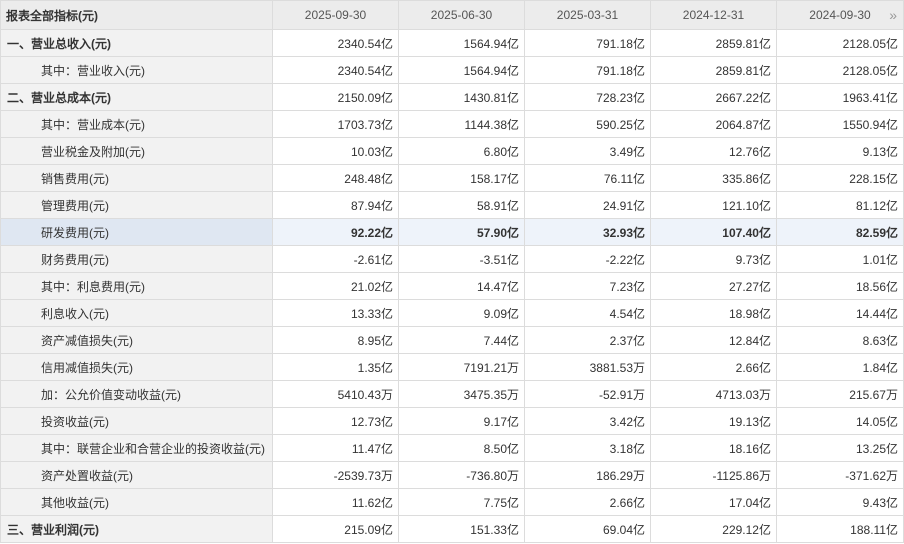 The height and width of the screenshot is (544, 904). I want to click on value-cell: 248.48亿, so click(335, 178).